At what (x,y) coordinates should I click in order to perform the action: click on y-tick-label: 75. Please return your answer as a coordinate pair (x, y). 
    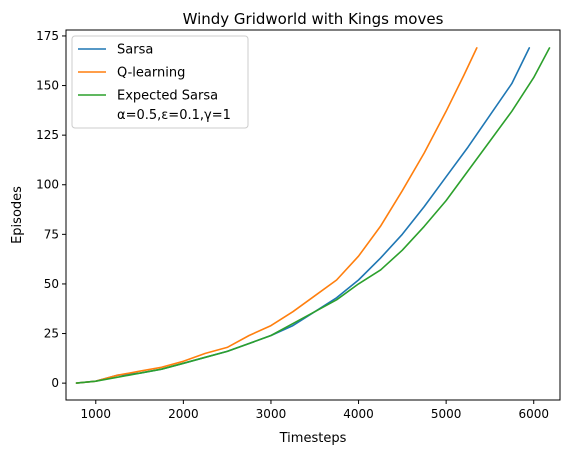
    Looking at the image, I should click on (51, 234).